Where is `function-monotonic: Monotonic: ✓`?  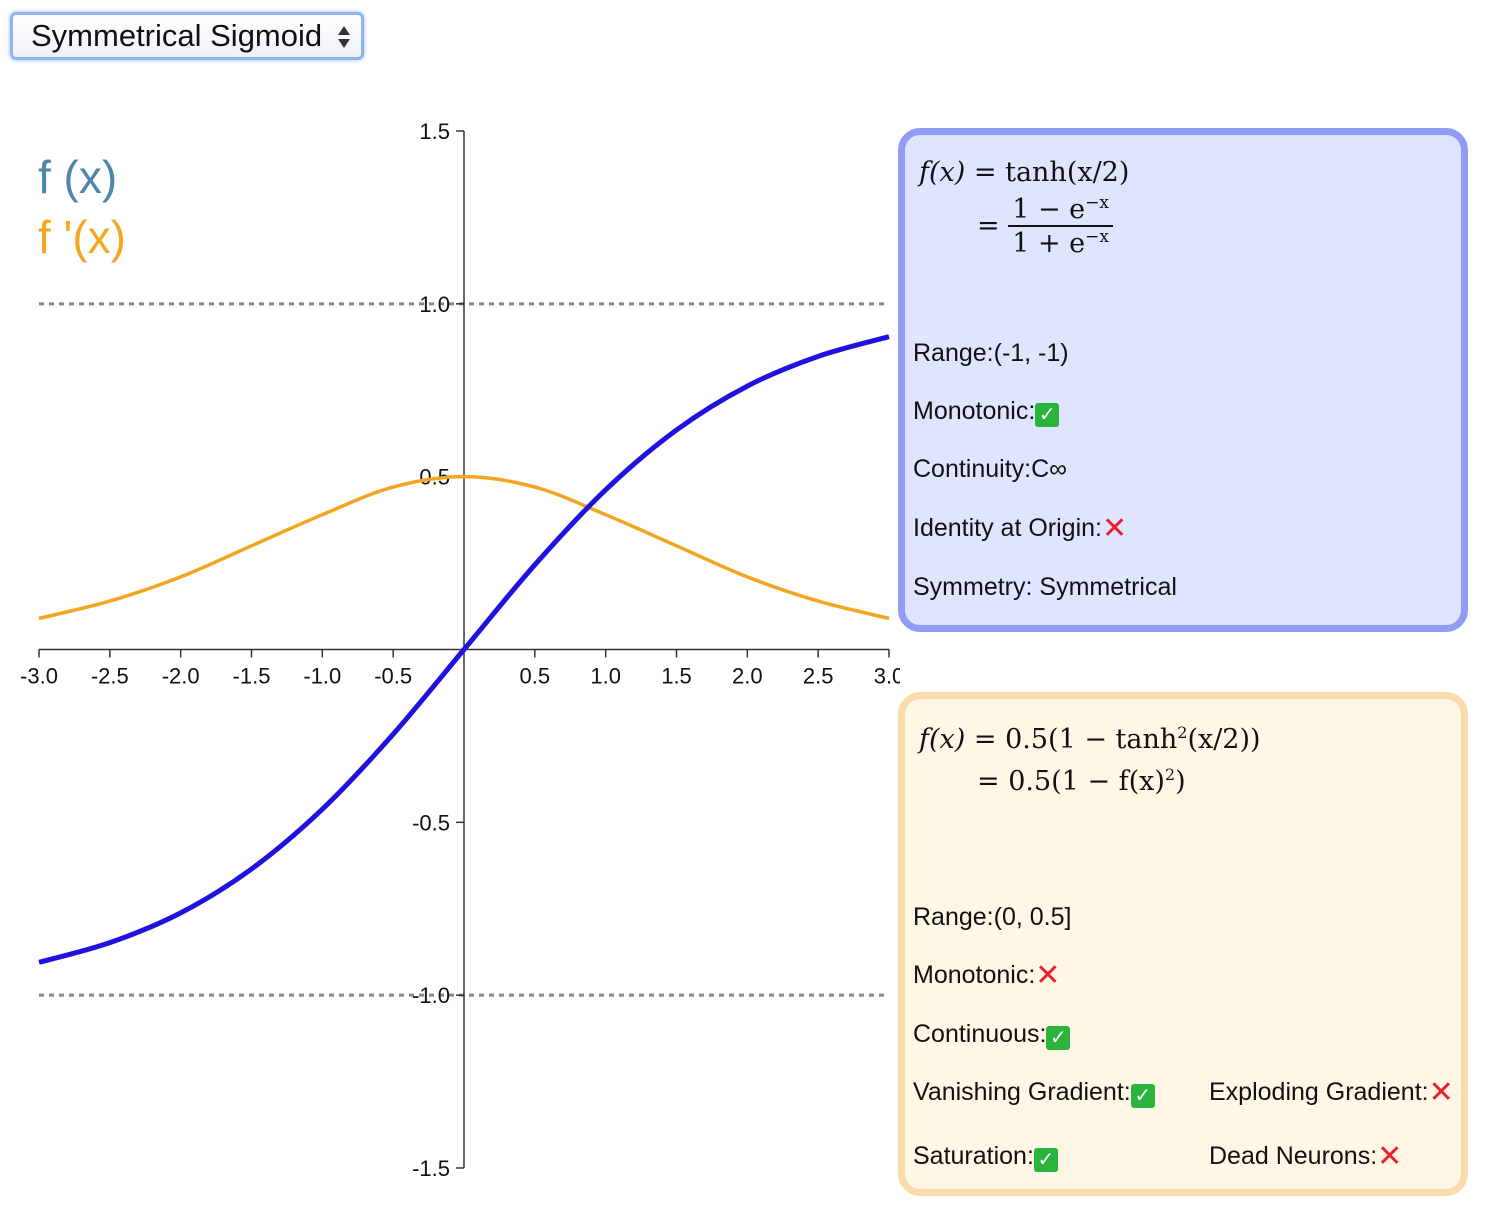 function-monotonic: Monotonic: ✓ is located at coordinates (986, 412).